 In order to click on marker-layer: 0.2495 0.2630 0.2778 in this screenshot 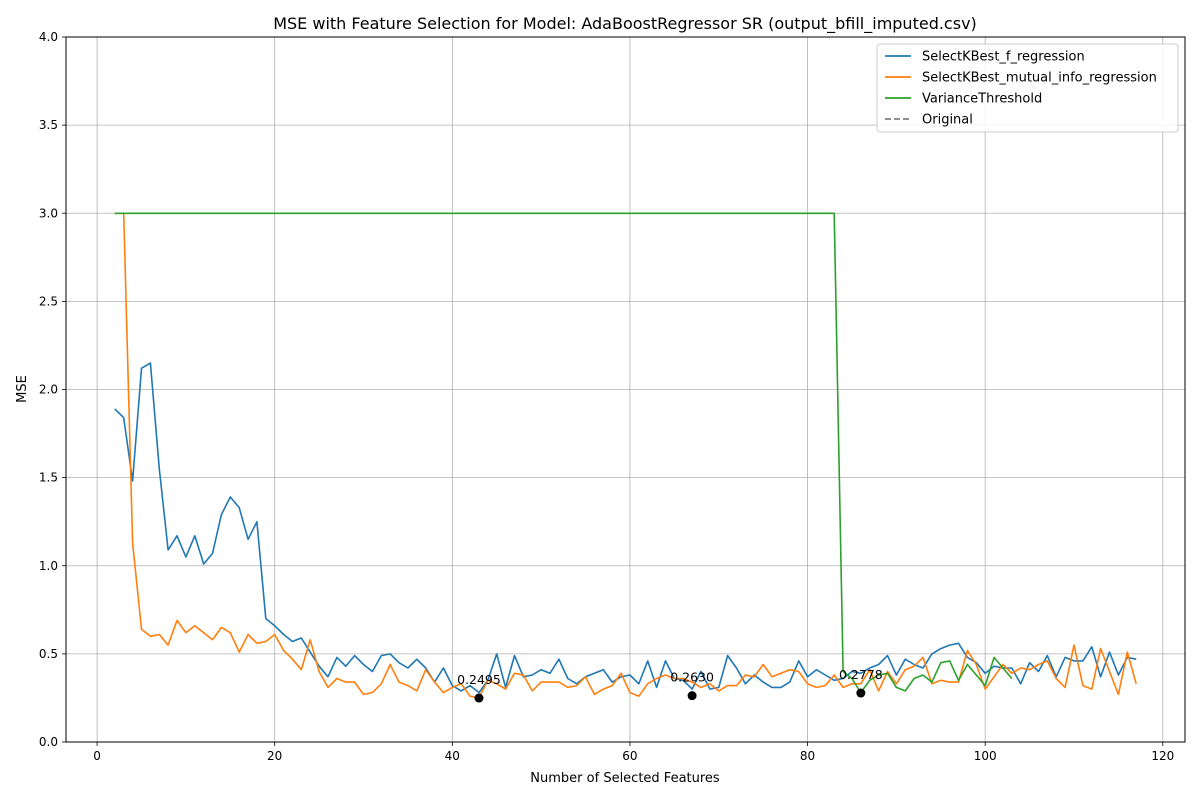, I will do `click(670, 685)`.